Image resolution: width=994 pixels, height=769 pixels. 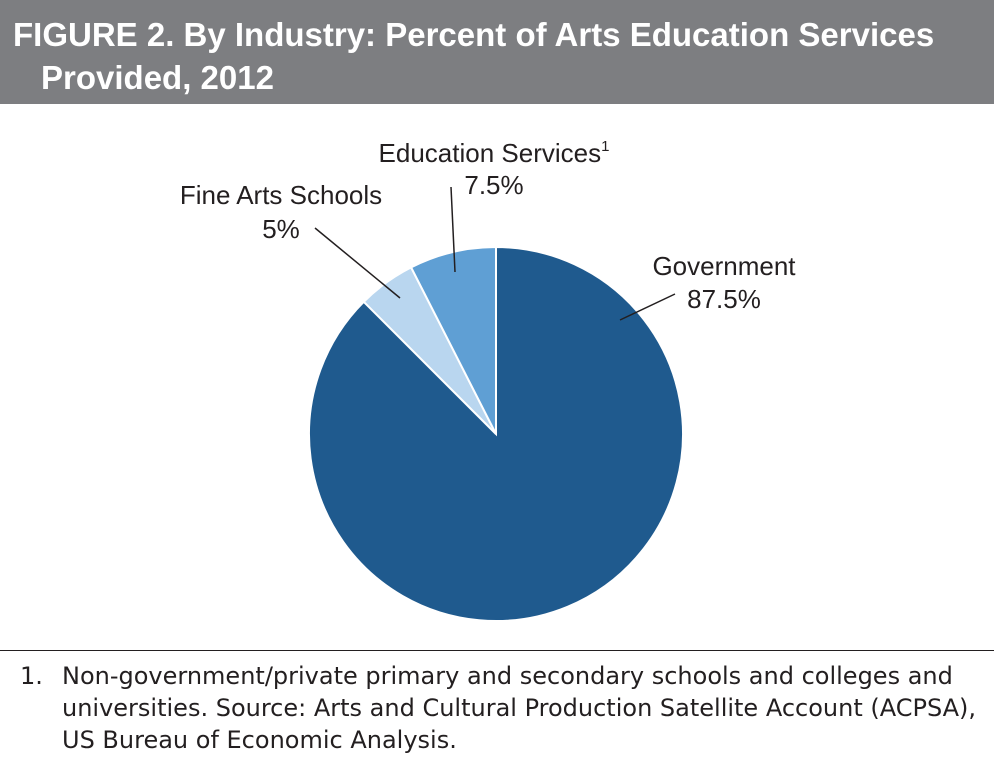 I want to click on footnote-number: 1., so click(x=31, y=676).